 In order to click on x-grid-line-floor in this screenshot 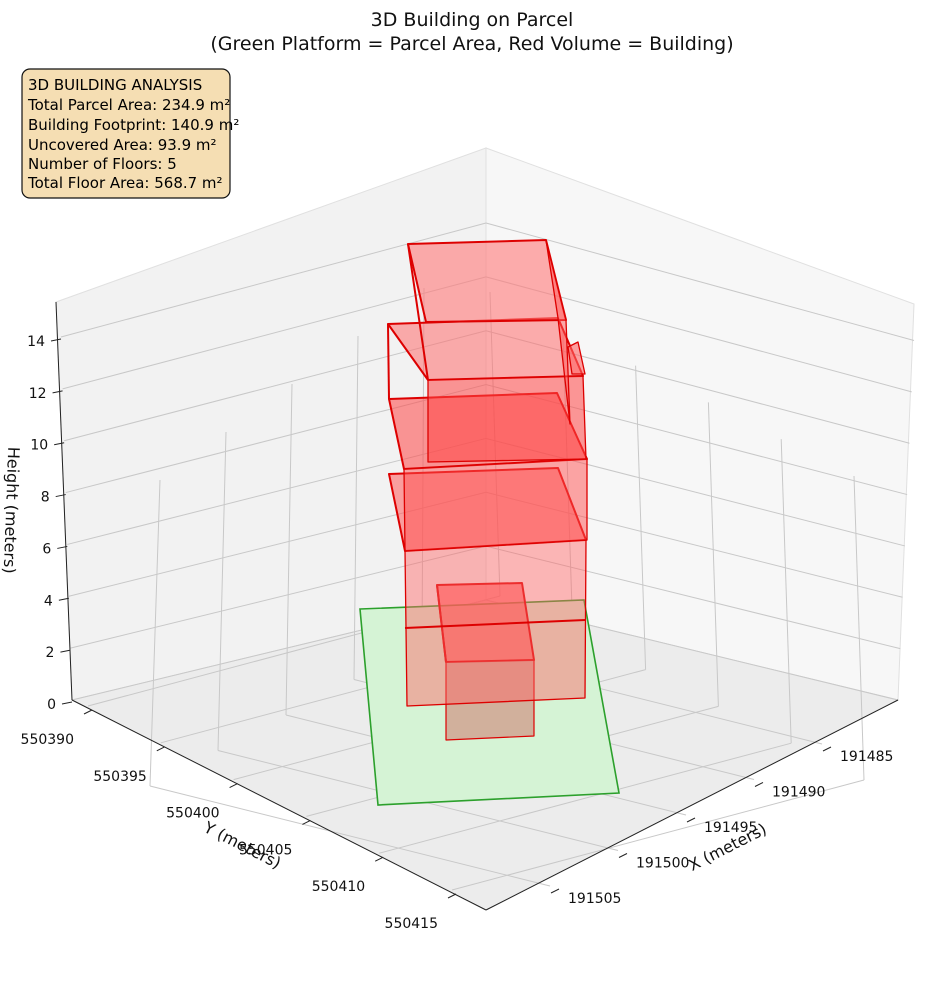, I will do `click(350, 836)`.